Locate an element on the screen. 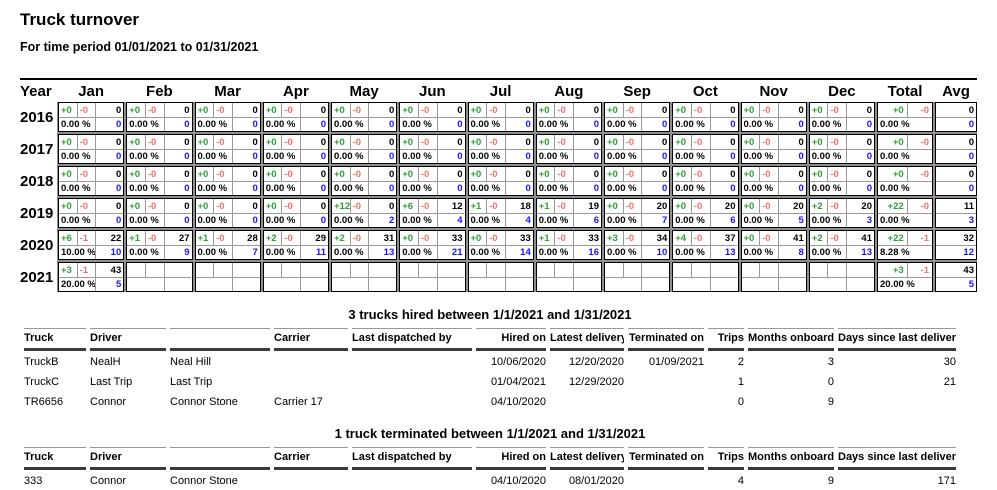  fleet-count: 18 is located at coordinates (525, 206).